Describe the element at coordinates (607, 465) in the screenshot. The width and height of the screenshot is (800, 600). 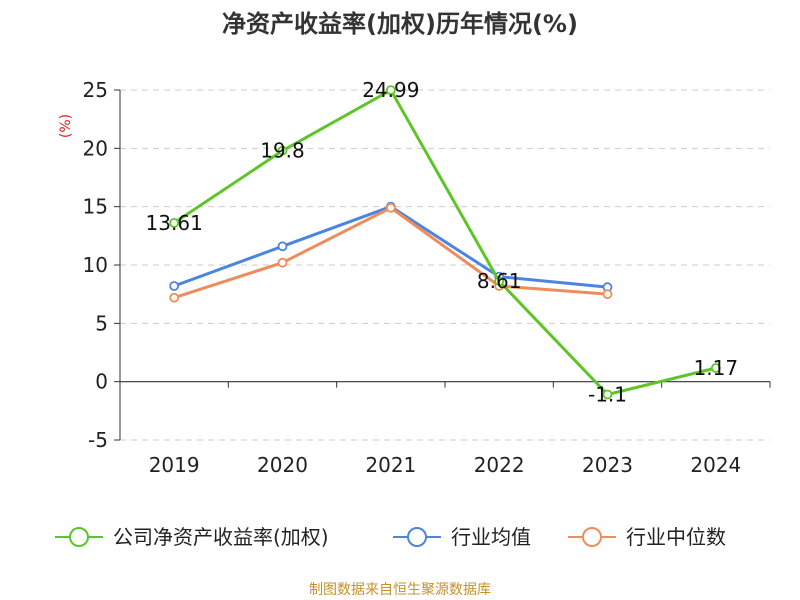
I see `x-tick-label: 2023` at that location.